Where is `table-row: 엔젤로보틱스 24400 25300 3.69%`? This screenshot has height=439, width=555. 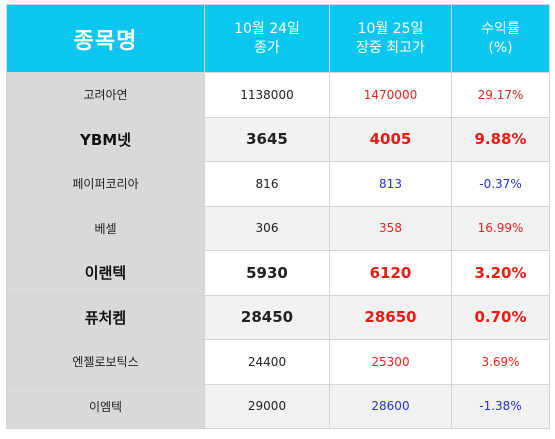
table-row: 엔젤로보틱스 24400 25300 3.69% is located at coordinates (278, 362).